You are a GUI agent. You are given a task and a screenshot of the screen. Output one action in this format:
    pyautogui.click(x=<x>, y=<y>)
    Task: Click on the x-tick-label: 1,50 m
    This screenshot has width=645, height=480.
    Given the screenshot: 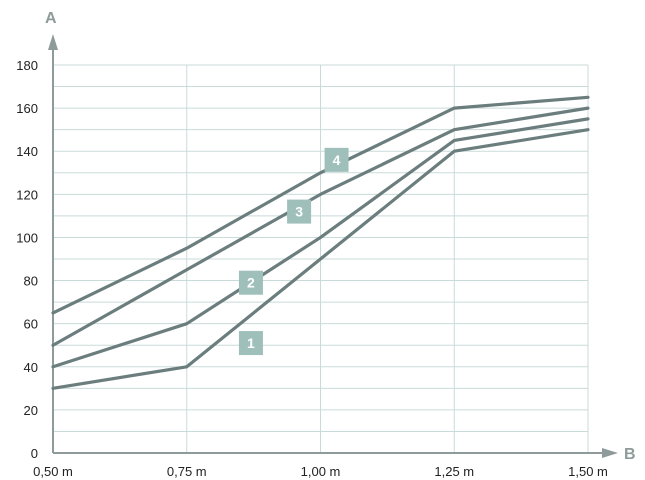 What is the action you would take?
    pyautogui.click(x=588, y=471)
    